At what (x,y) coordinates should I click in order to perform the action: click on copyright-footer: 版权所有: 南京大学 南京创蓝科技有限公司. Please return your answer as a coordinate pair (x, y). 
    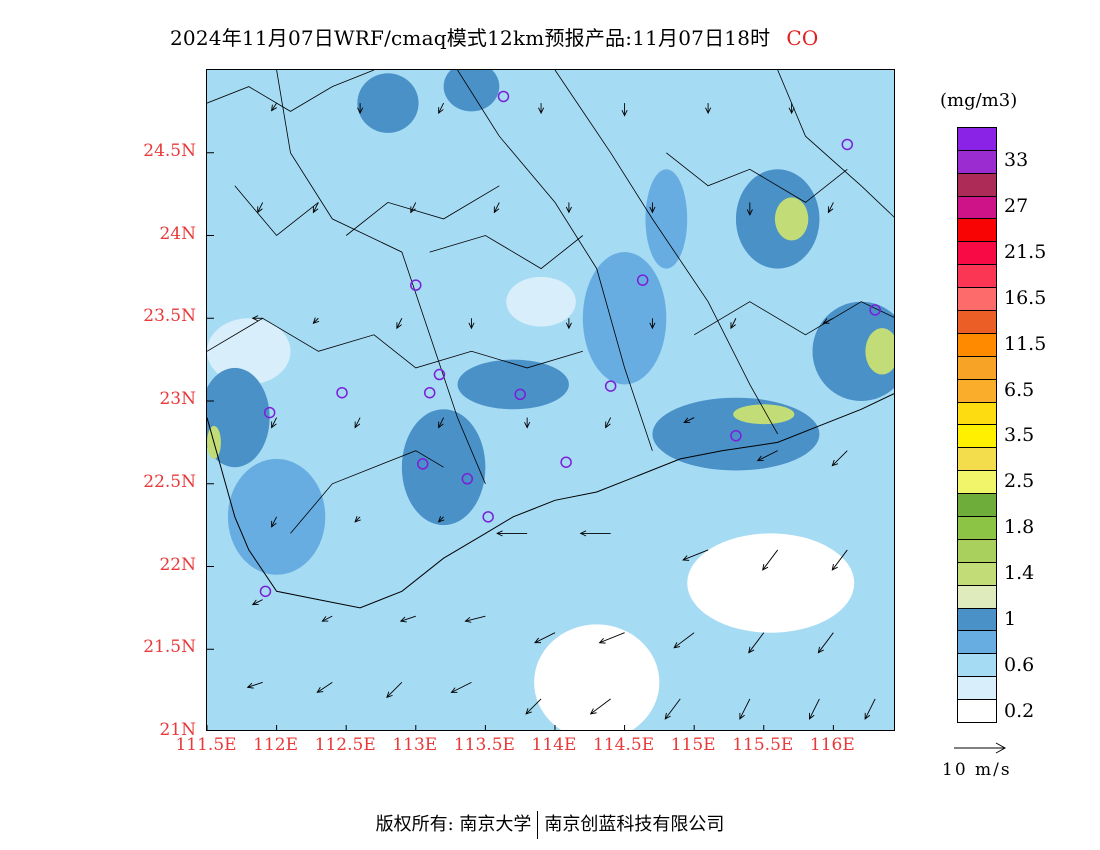
    Looking at the image, I should click on (550, 824).